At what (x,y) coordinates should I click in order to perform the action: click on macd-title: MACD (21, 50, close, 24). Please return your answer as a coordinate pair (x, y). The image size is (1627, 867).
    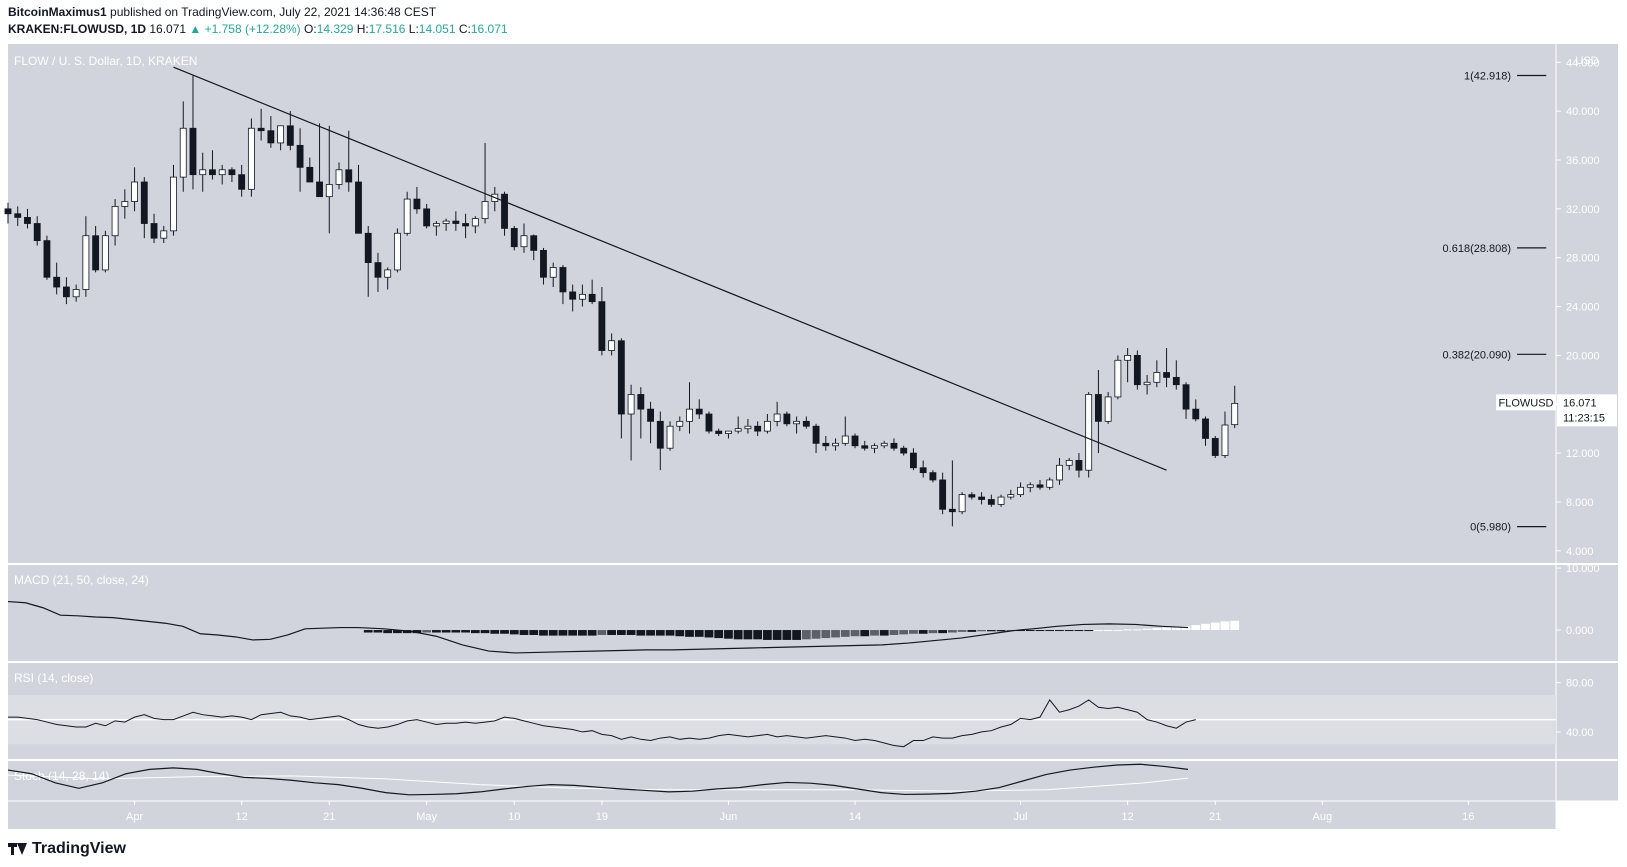
    Looking at the image, I should click on (81, 580).